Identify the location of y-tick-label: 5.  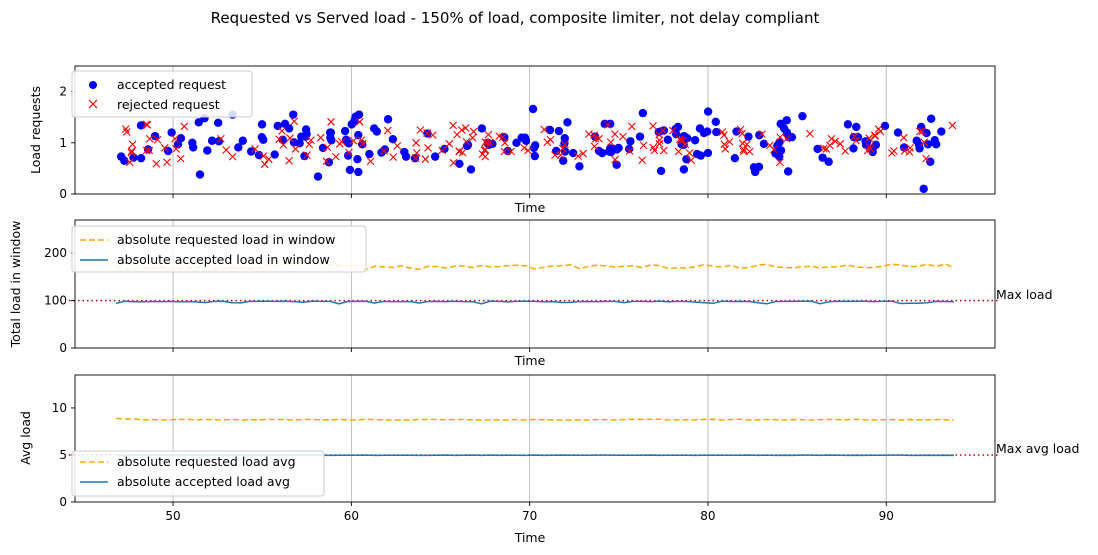
(63, 455).